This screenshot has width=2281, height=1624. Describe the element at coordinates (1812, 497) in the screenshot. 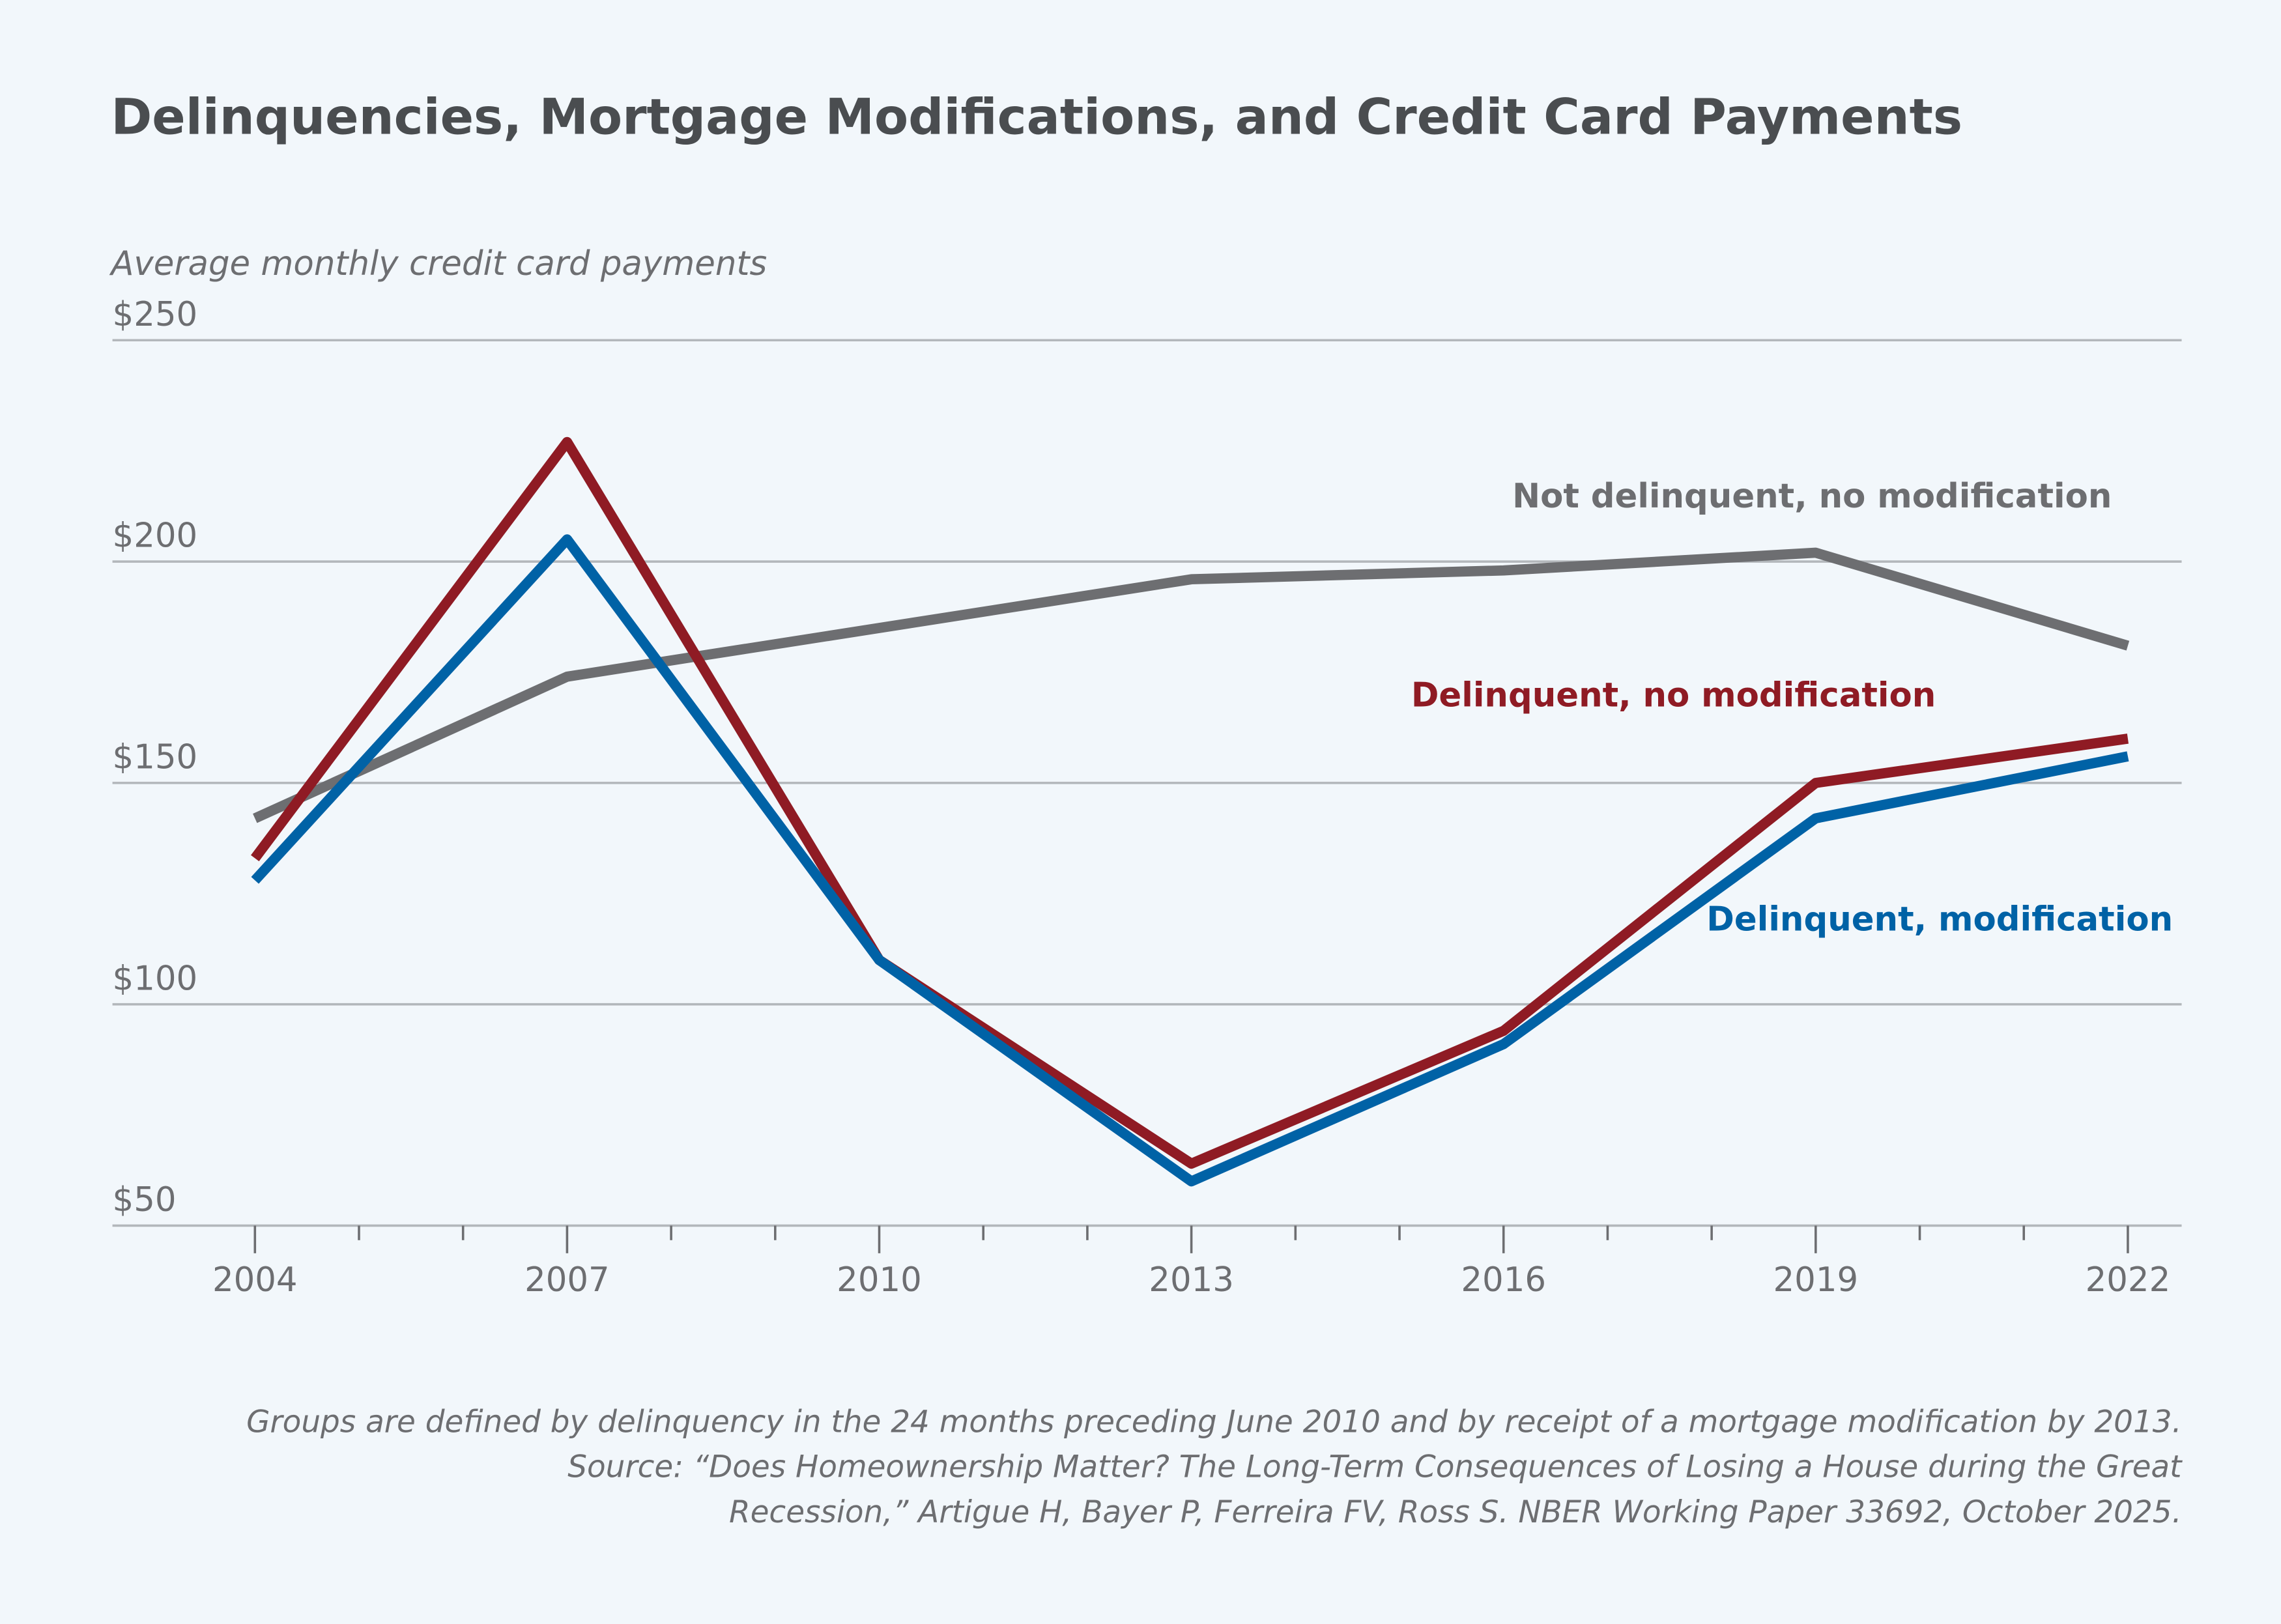

I see `series-label-not-delinquent: Not delinquent, no modification` at that location.